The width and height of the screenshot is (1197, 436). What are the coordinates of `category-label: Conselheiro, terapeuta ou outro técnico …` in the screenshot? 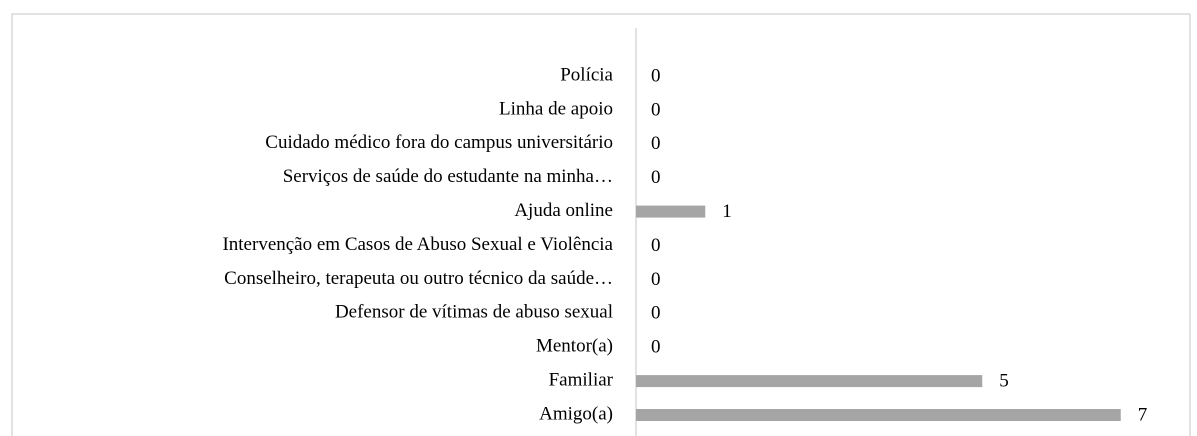 It's located at (418, 278).